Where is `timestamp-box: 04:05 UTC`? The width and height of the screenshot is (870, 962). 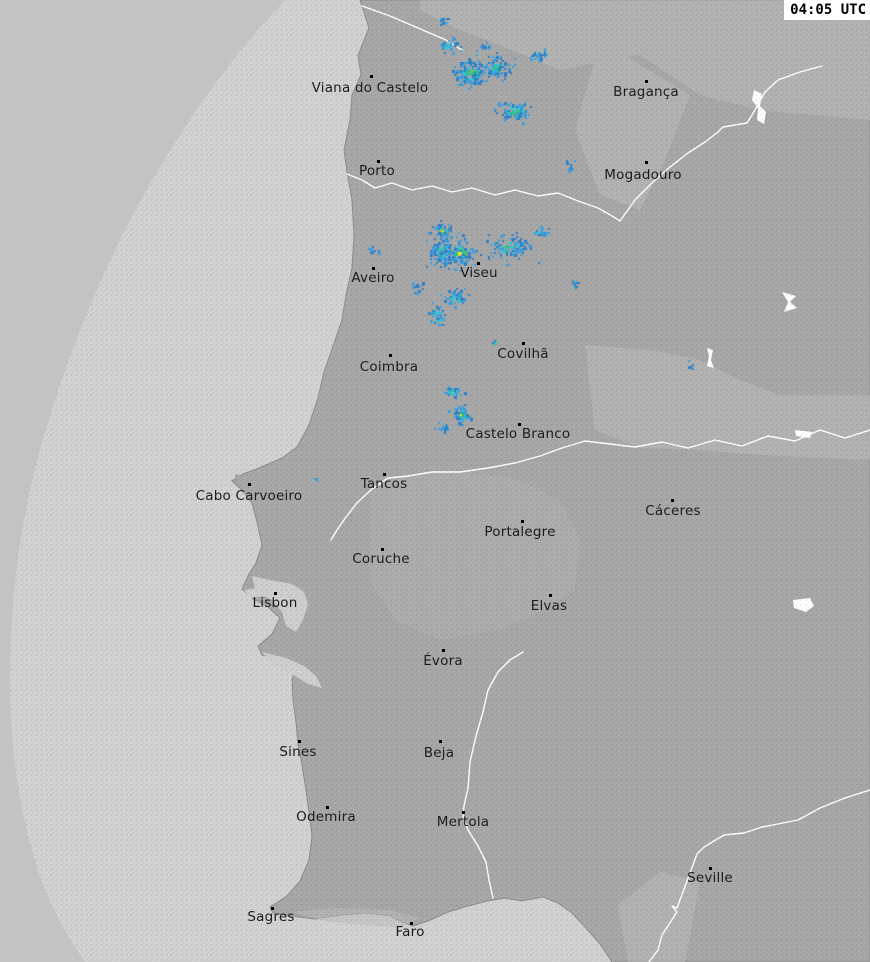 timestamp-box: 04:05 UTC is located at coordinates (827, 10).